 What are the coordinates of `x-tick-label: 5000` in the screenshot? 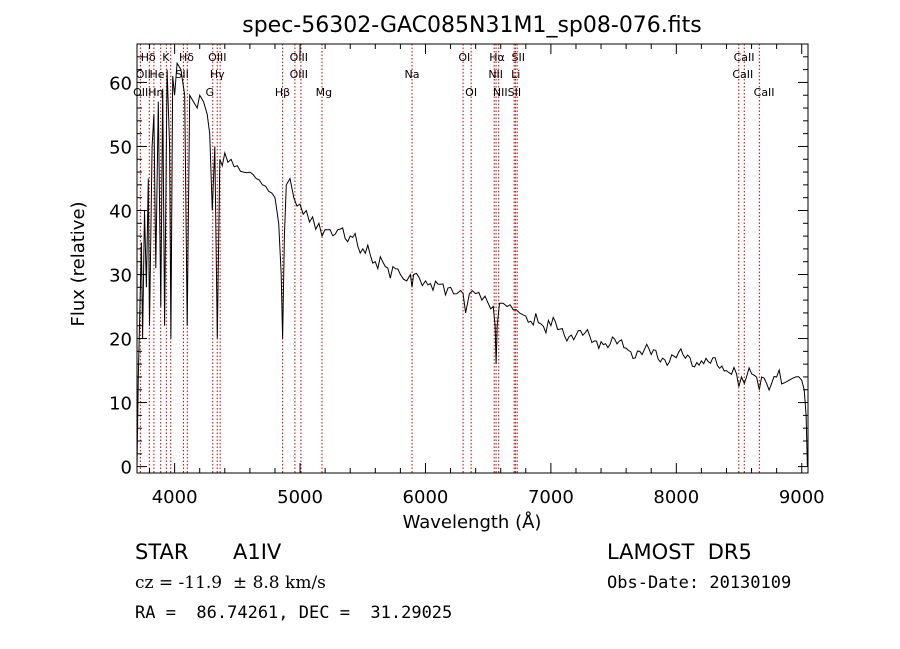 It's located at (300, 497).